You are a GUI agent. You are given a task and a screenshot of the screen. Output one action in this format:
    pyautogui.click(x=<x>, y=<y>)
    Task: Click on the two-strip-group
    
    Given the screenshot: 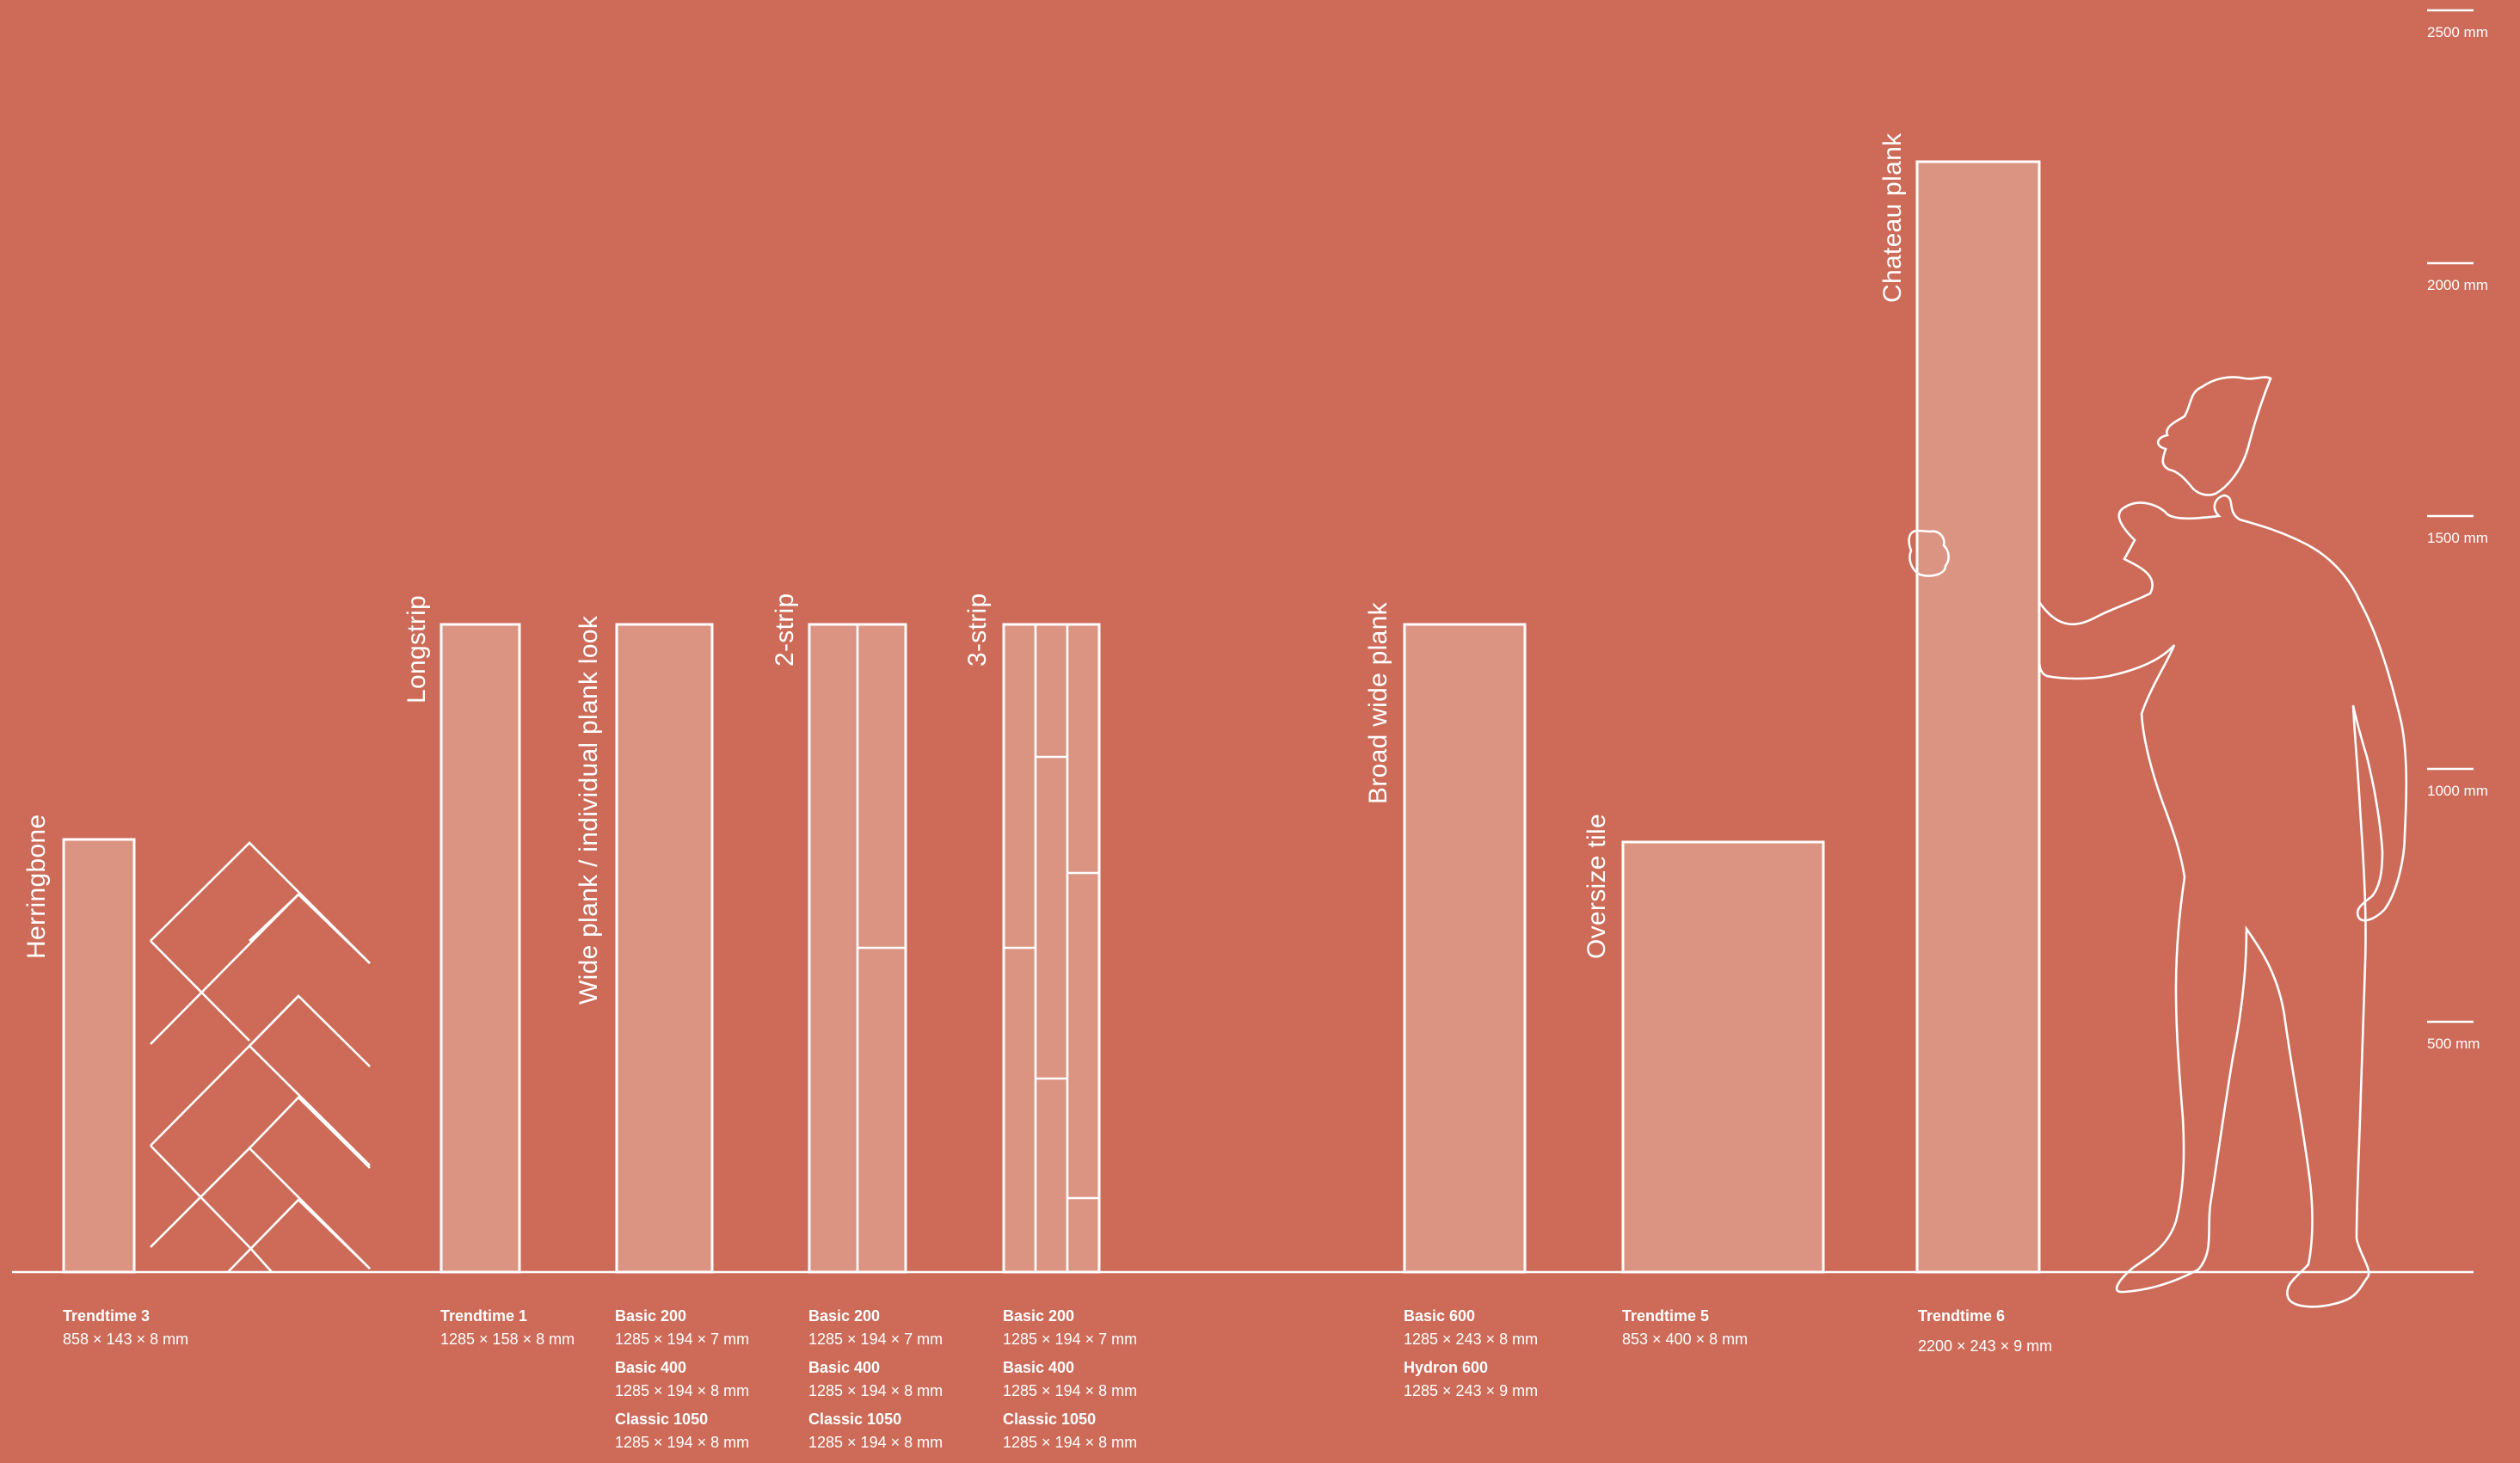 What is the action you would take?
    pyautogui.click(x=857, y=948)
    